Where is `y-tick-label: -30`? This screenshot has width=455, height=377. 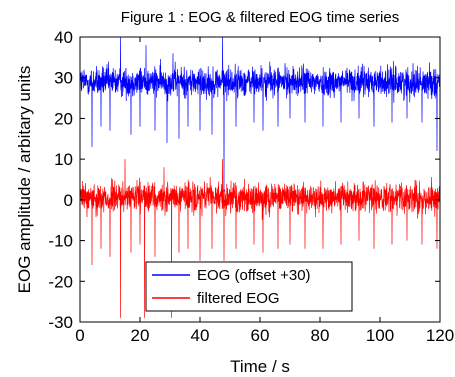
y-tick-label: -30 is located at coordinates (60, 322).